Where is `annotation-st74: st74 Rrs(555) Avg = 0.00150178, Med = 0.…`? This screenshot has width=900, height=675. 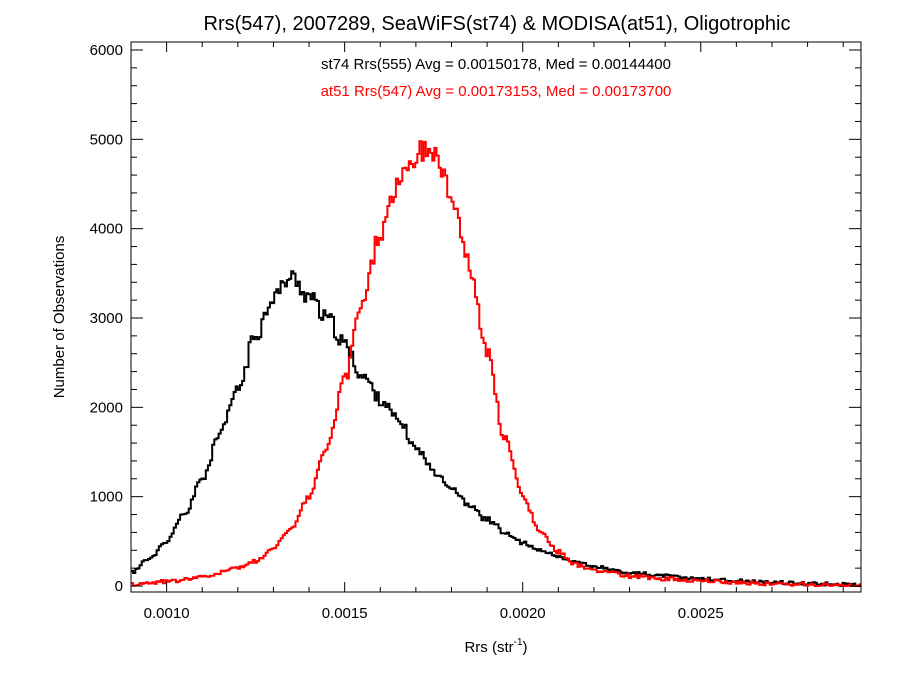
annotation-st74: st74 Rrs(555) Avg = 0.00150178, Med = 0.… is located at coordinates (496, 64).